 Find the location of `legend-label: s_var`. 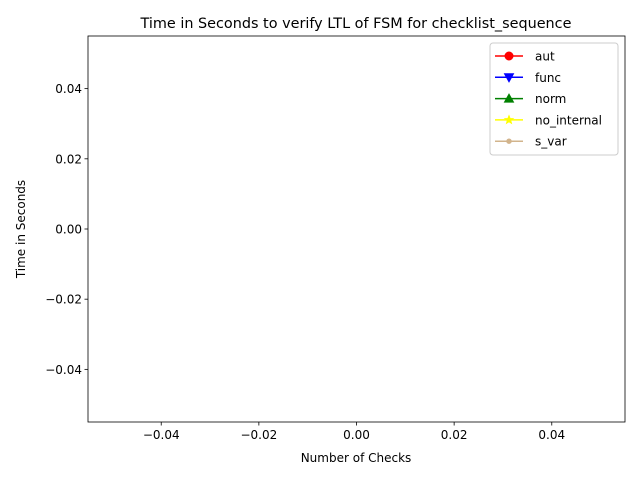

legend-label: s_var is located at coordinates (551, 142).